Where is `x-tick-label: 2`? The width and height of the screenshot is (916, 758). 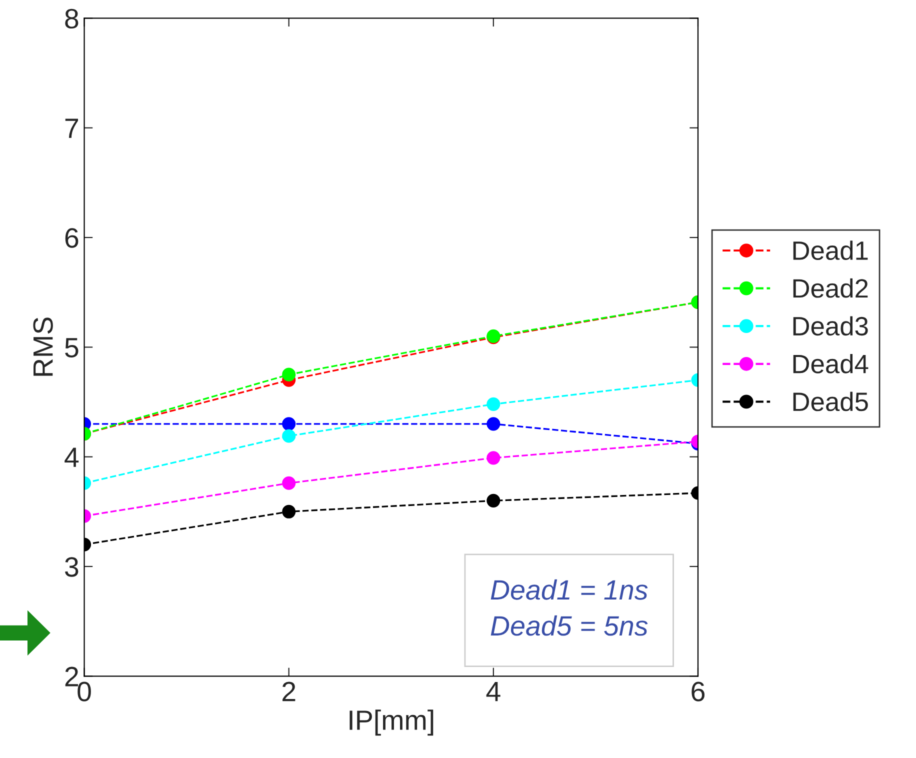 x-tick-label: 2 is located at coordinates (289, 692).